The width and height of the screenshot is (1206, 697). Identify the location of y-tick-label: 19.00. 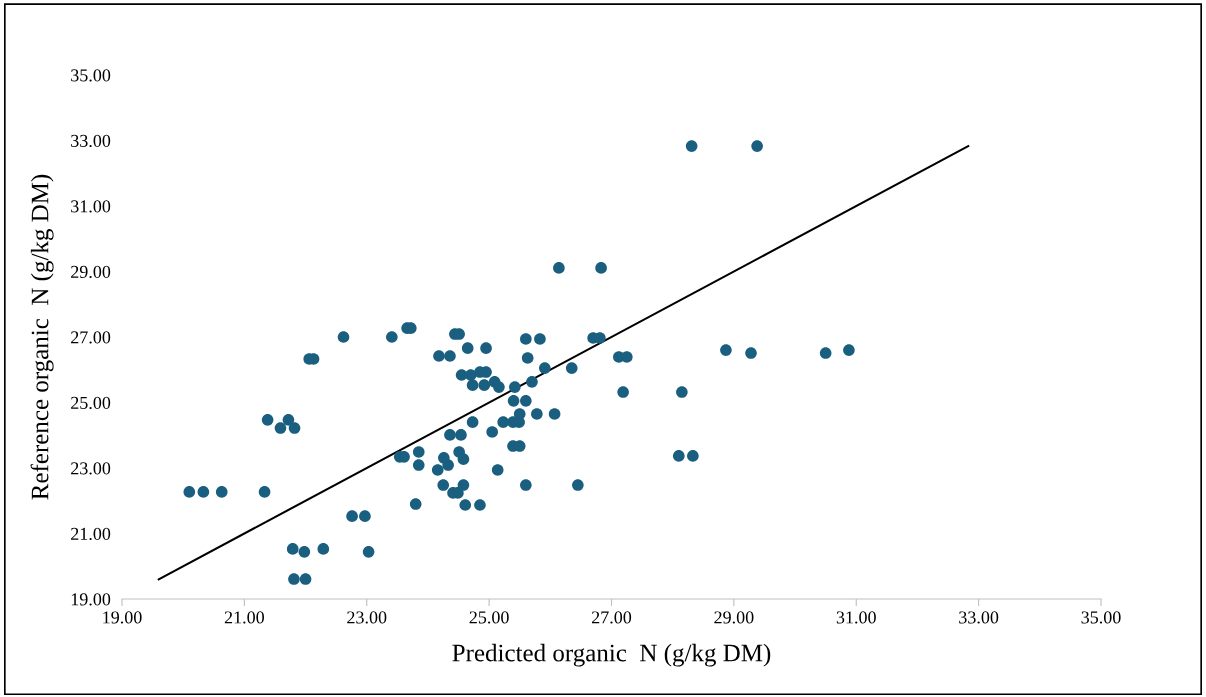
(91, 599).